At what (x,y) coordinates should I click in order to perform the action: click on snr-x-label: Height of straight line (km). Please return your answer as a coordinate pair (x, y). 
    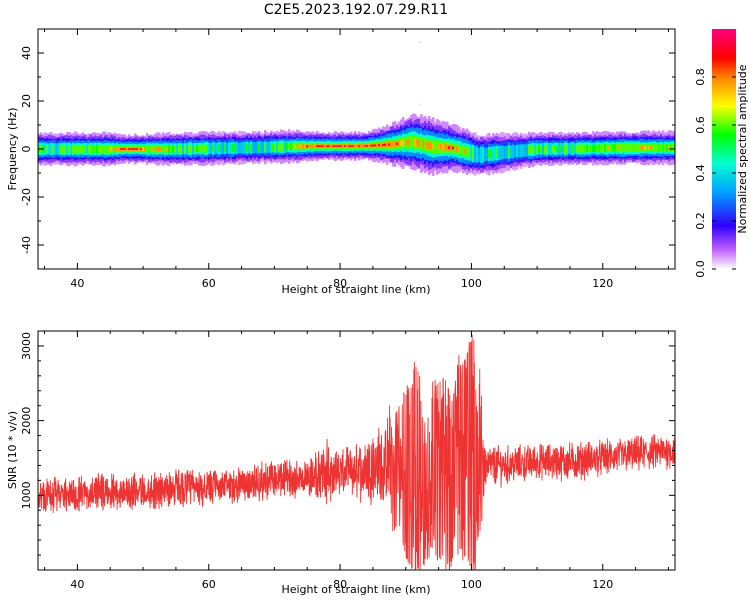
    Looking at the image, I should click on (355, 589).